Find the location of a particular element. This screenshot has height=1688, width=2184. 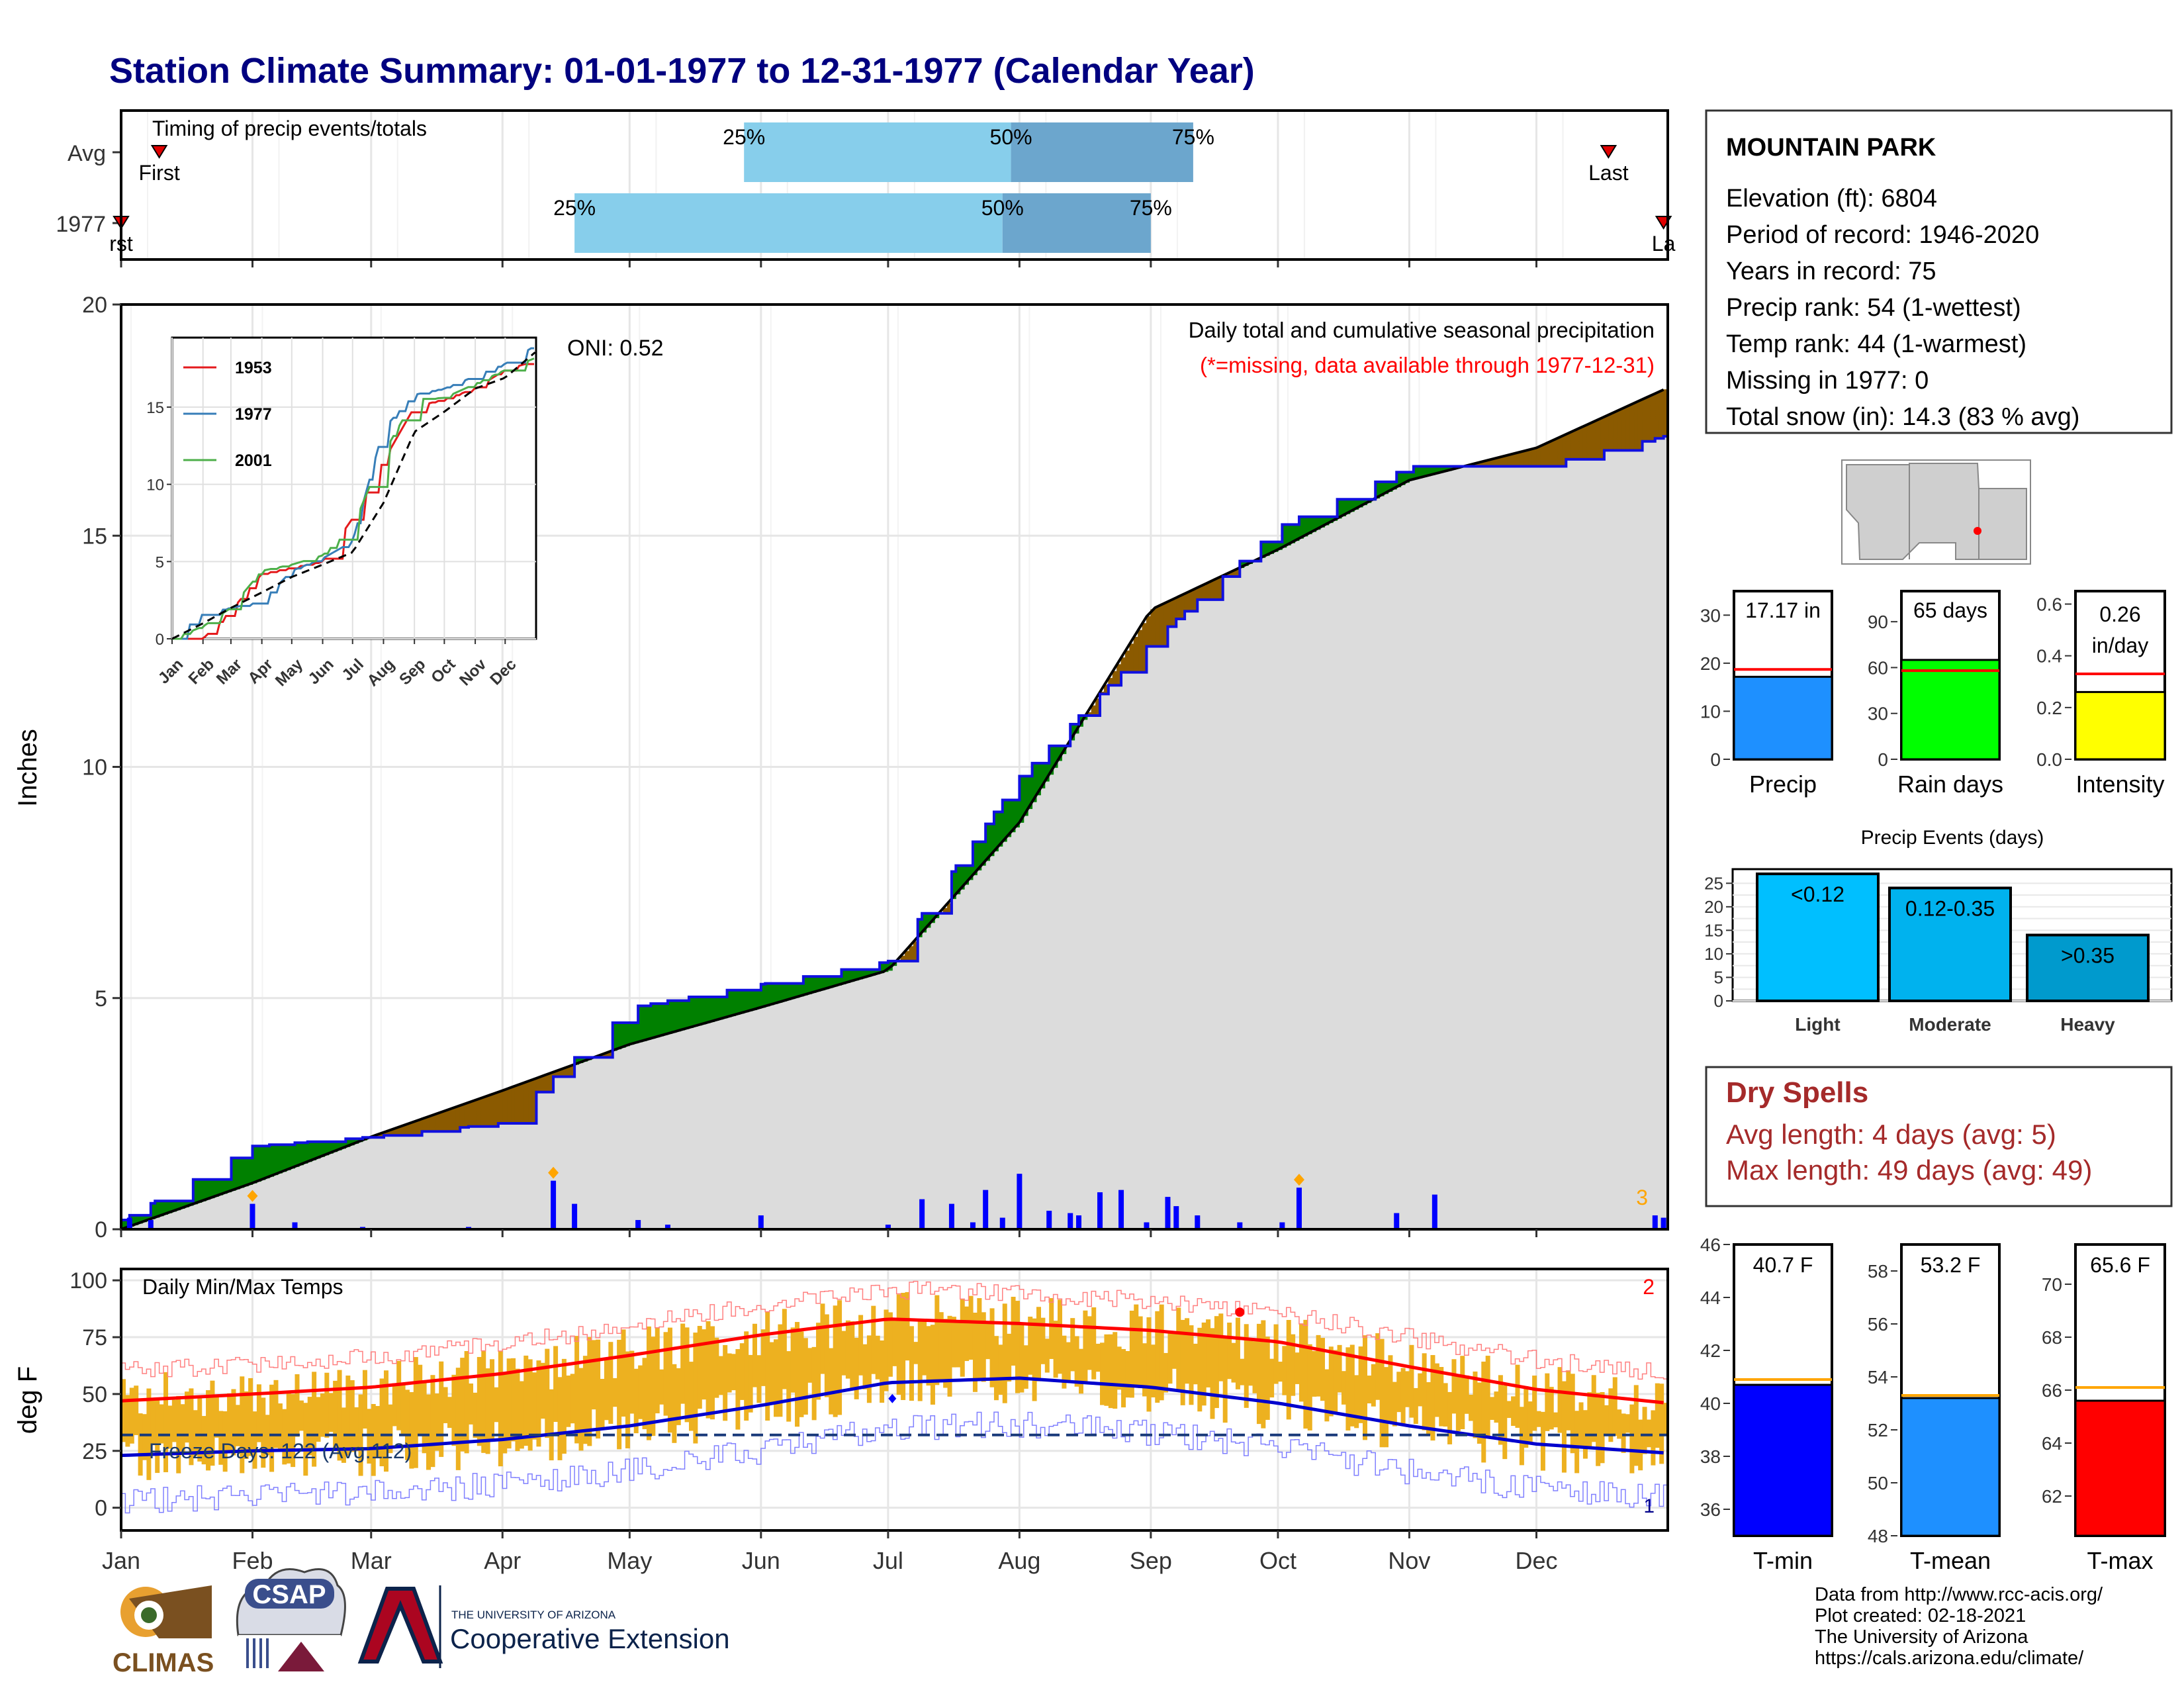

inset-series-line is located at coordinates (353, 501).